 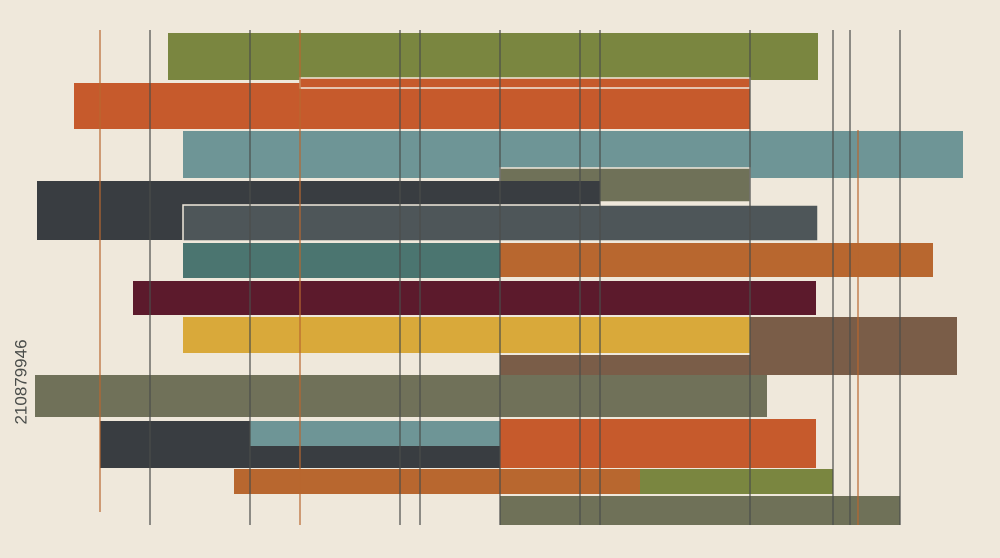 I want to click on stock-id: 210879946, so click(x=20, y=381).